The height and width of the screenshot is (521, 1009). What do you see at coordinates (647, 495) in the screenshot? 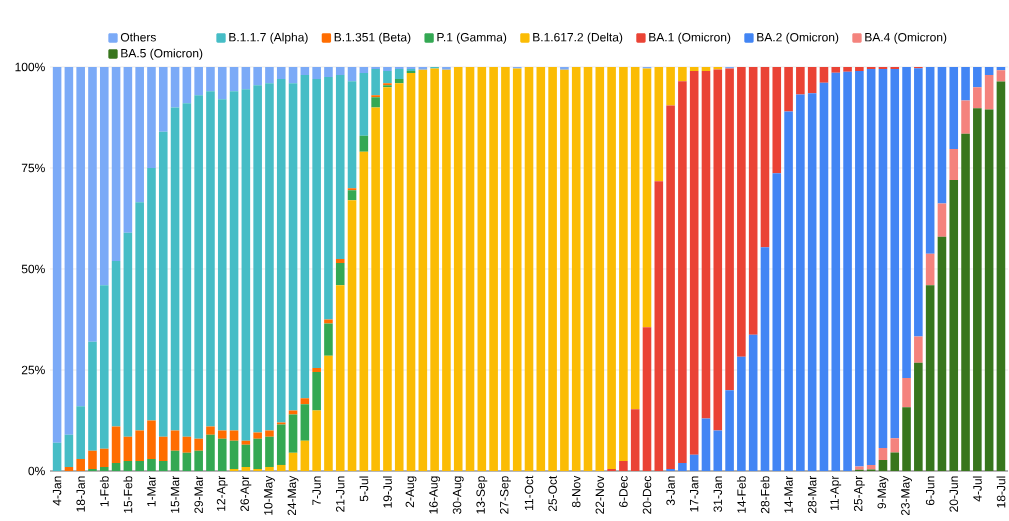
I see `x-tick-label: 20-Dec` at bounding box center [647, 495].